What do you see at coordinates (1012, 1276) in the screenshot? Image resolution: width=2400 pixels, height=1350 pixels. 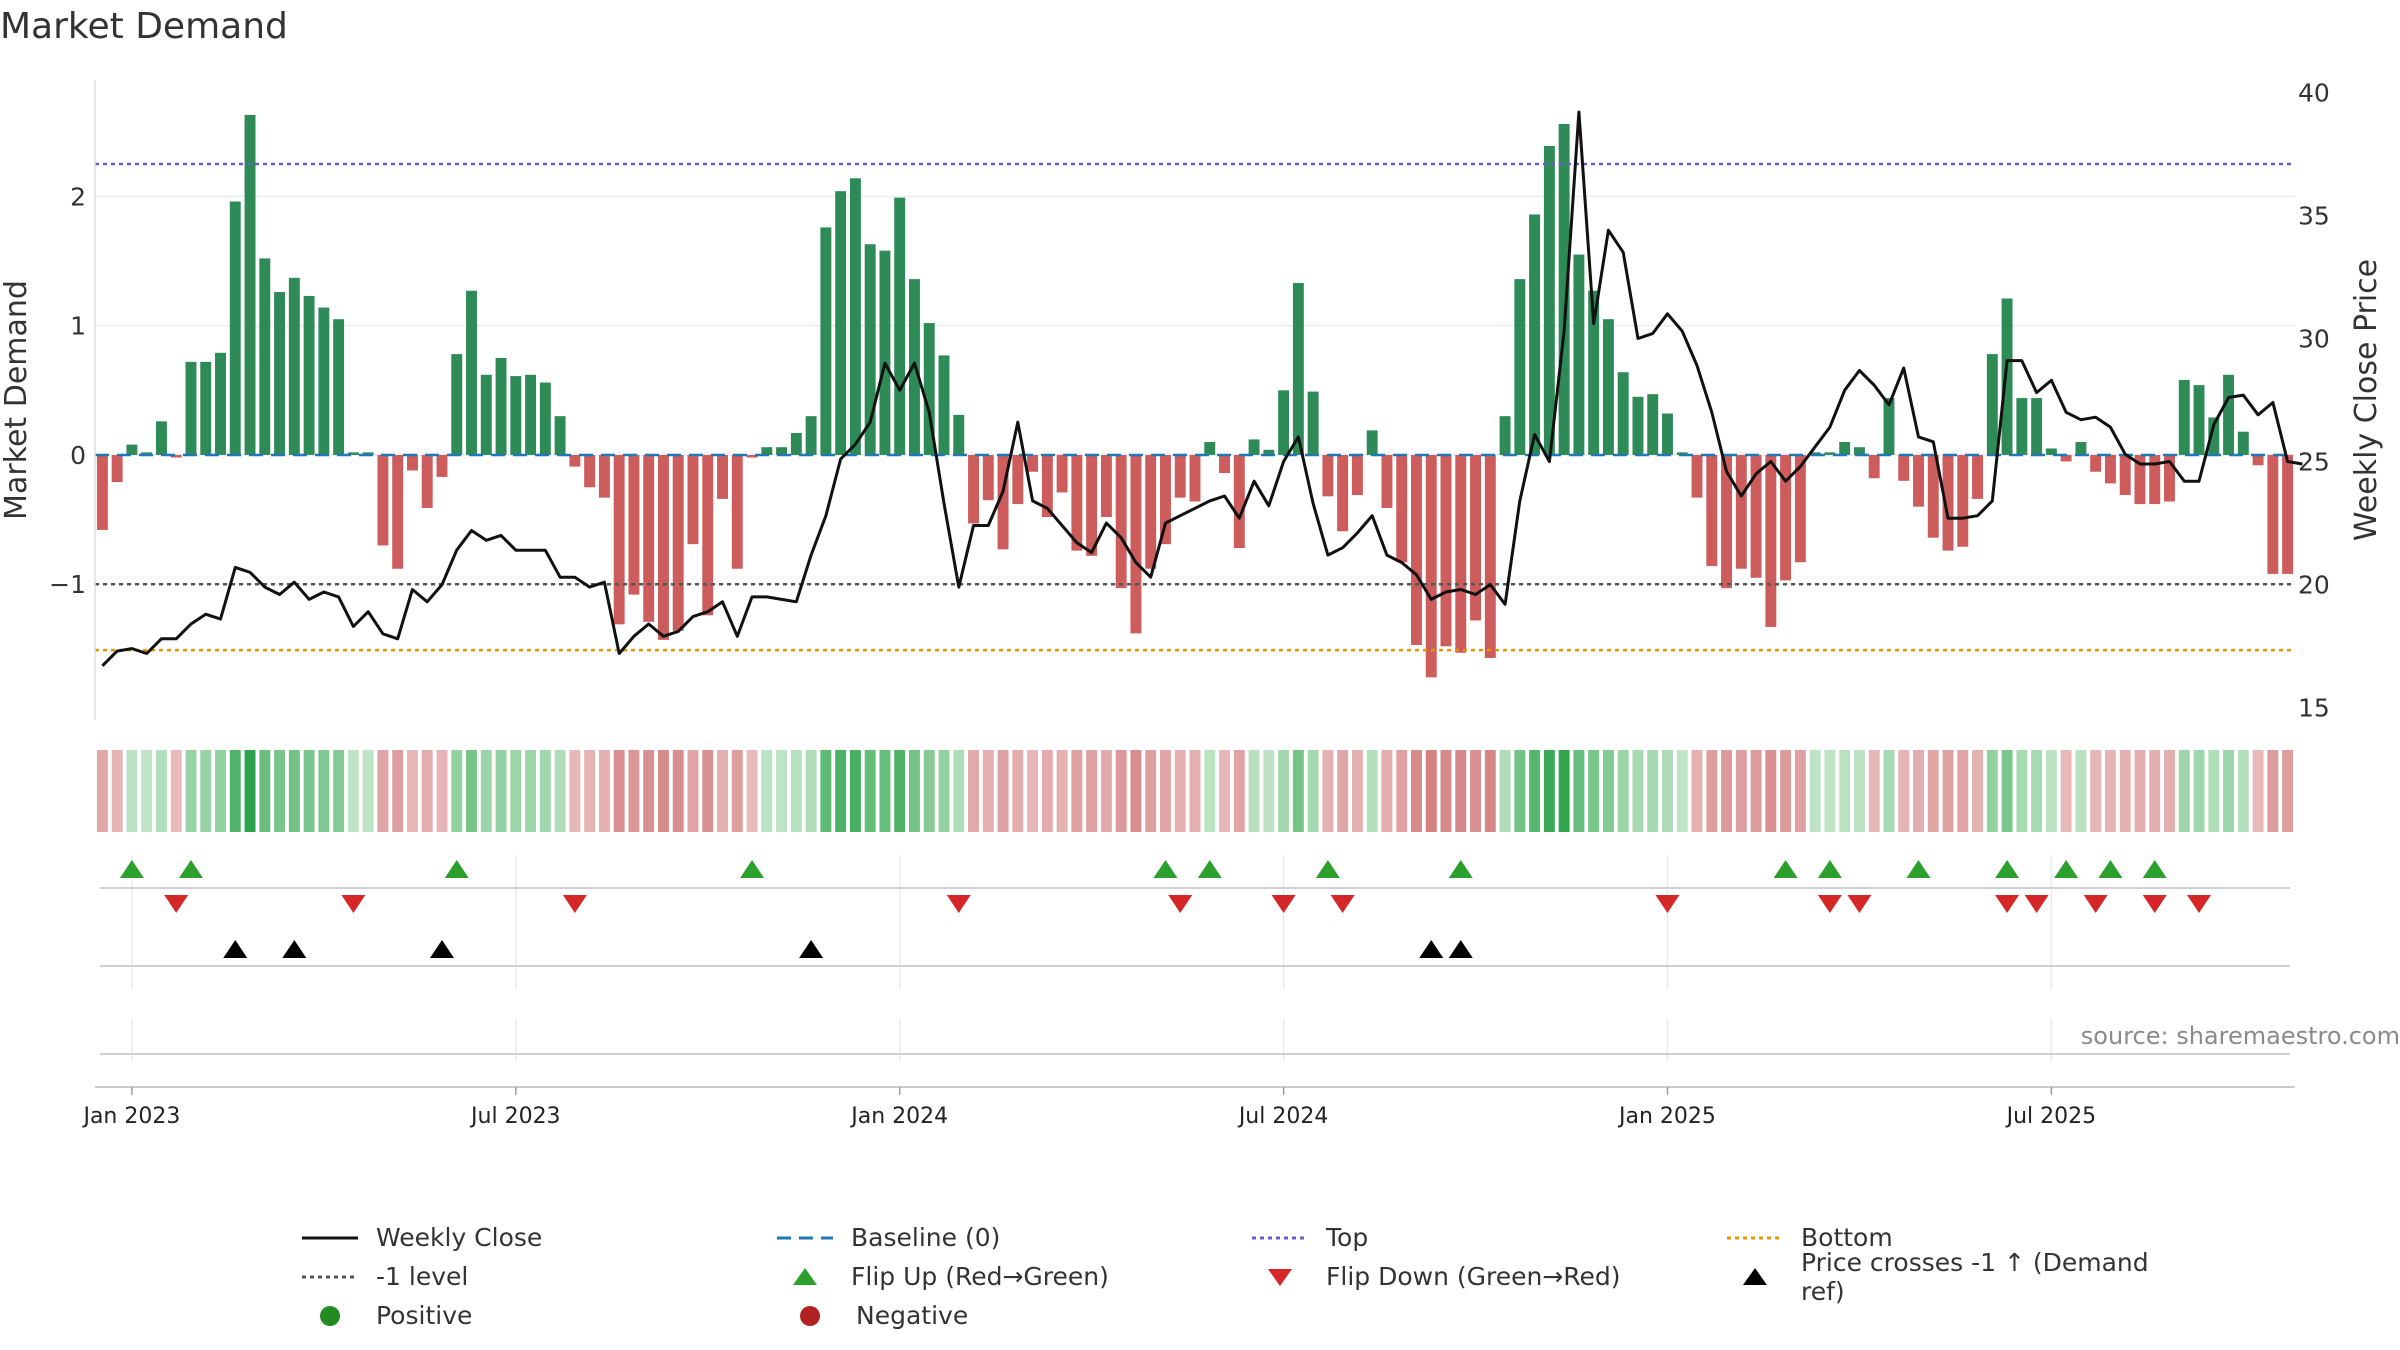 I see `legend-item-flip-up: Flip Up (Red→Green)` at bounding box center [1012, 1276].